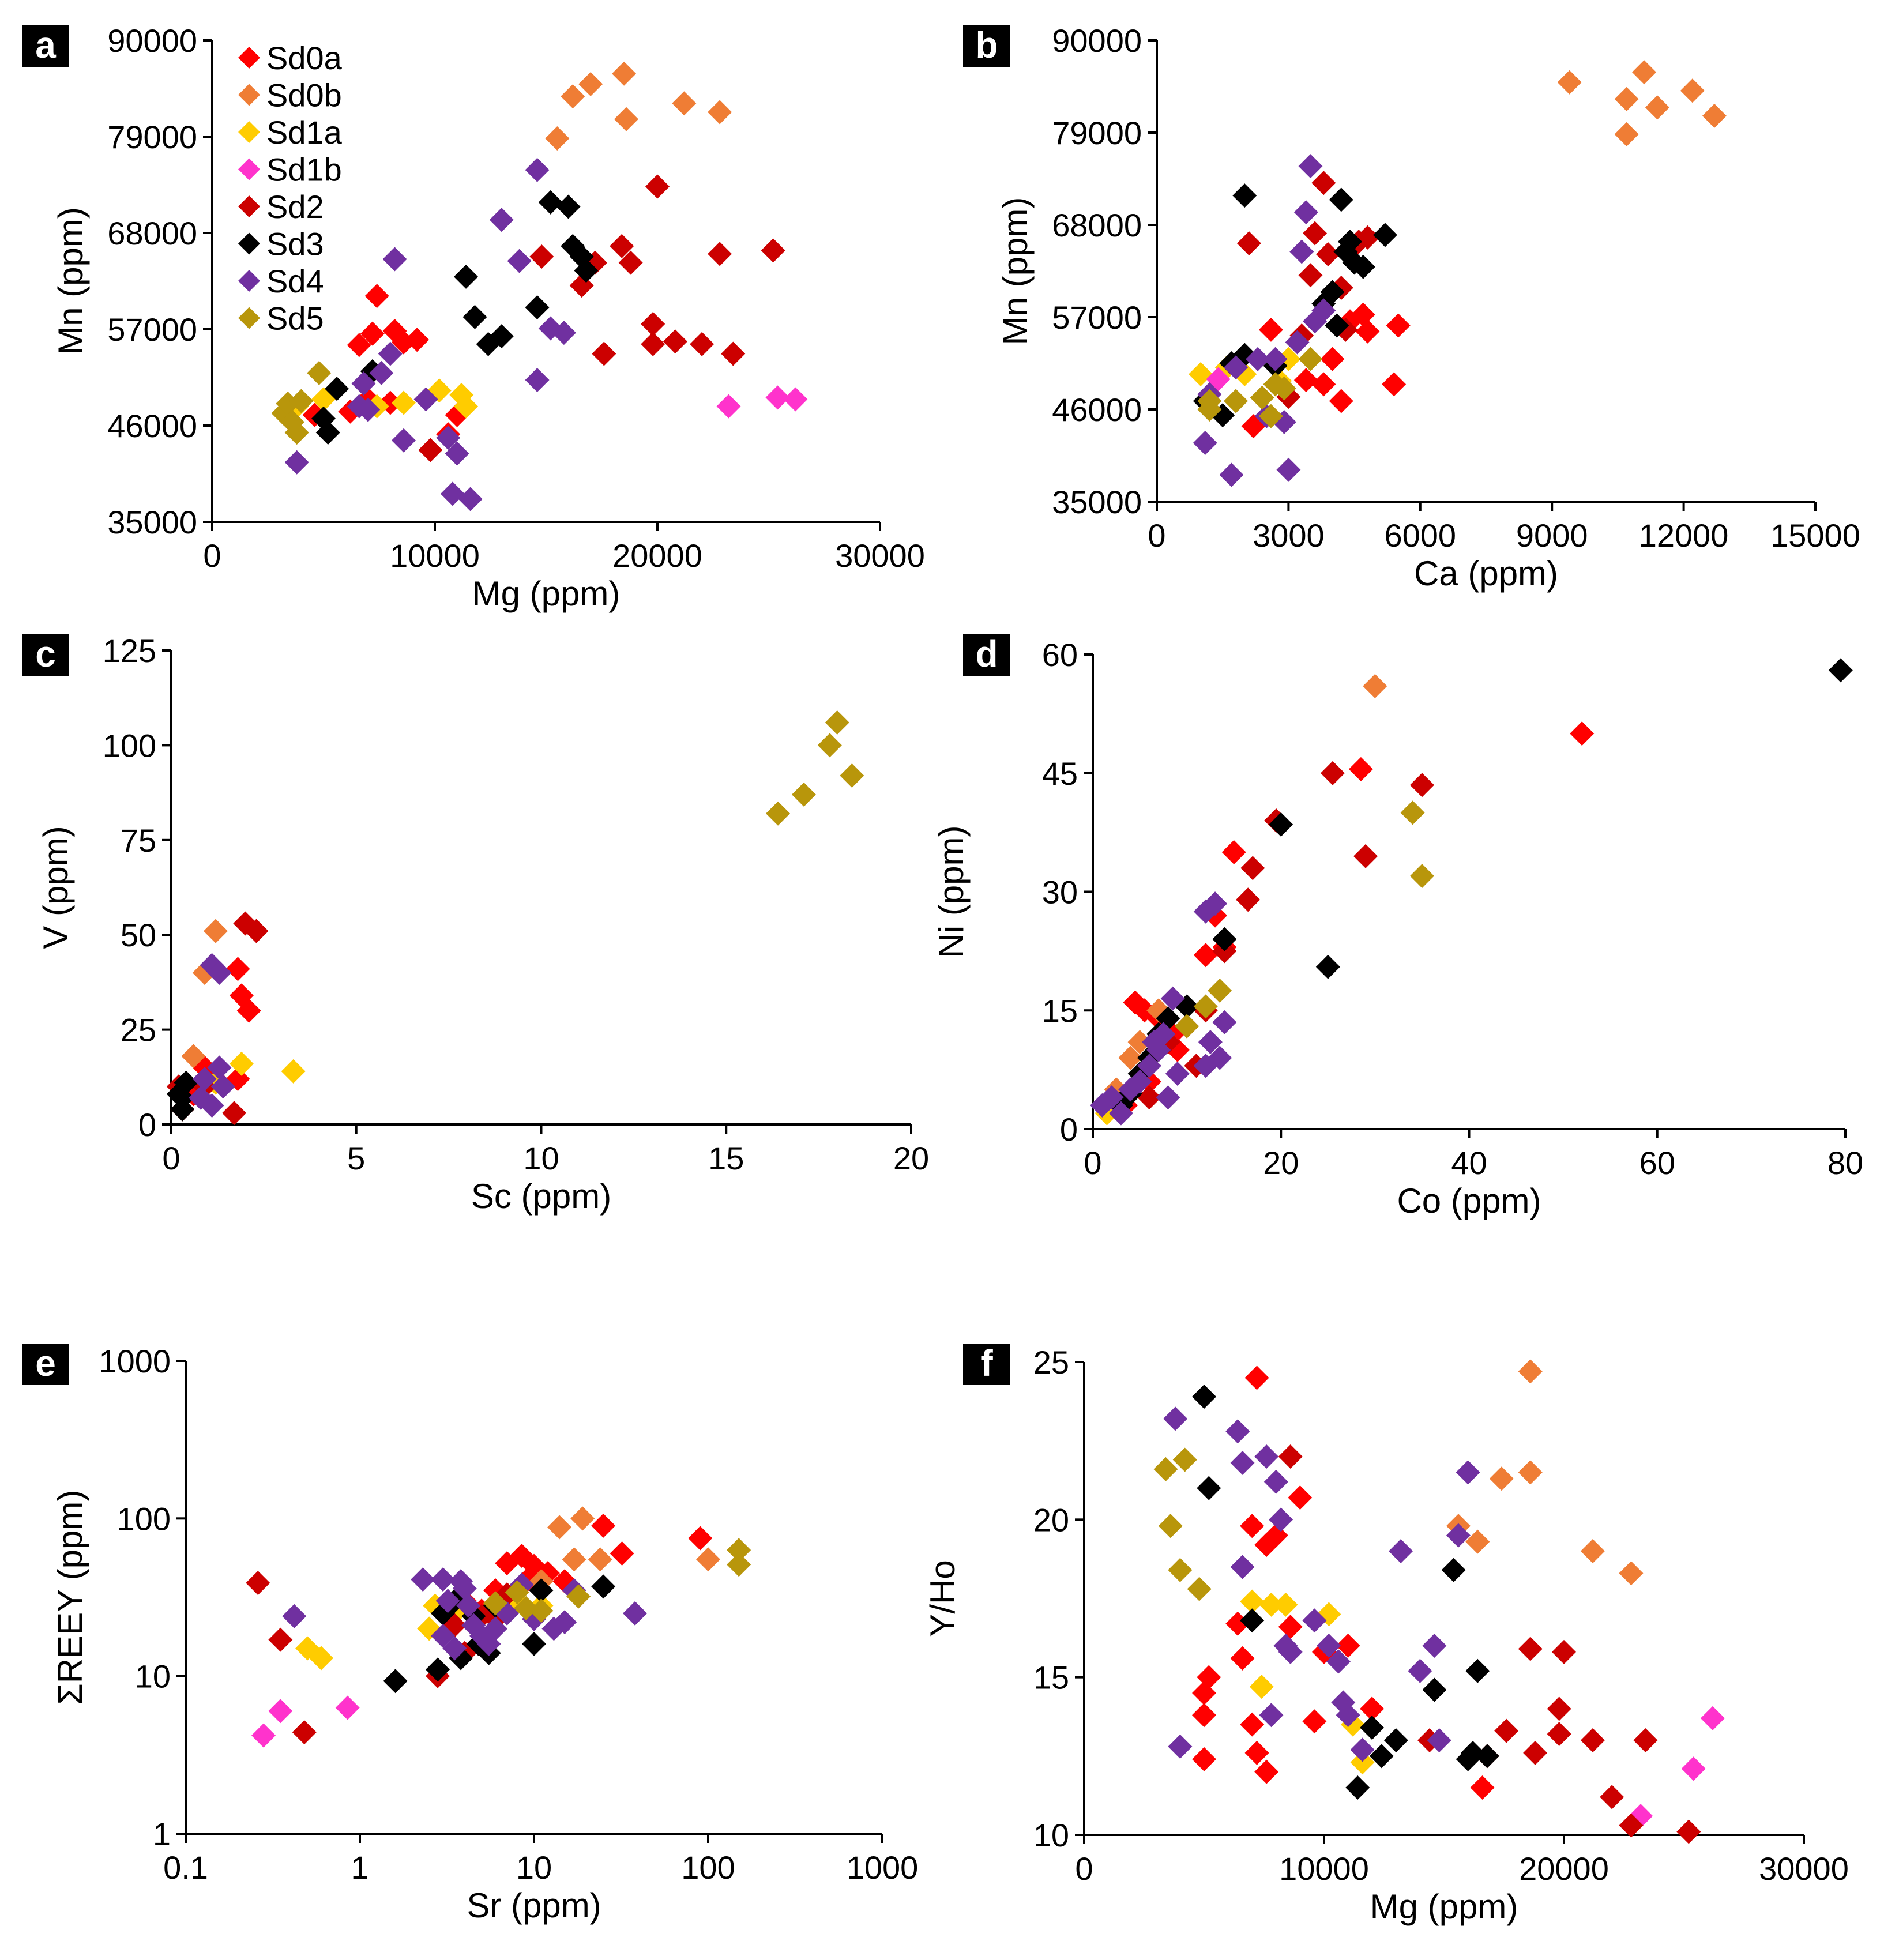  I want to click on legend-marker-sd0b, so click(249, 95).